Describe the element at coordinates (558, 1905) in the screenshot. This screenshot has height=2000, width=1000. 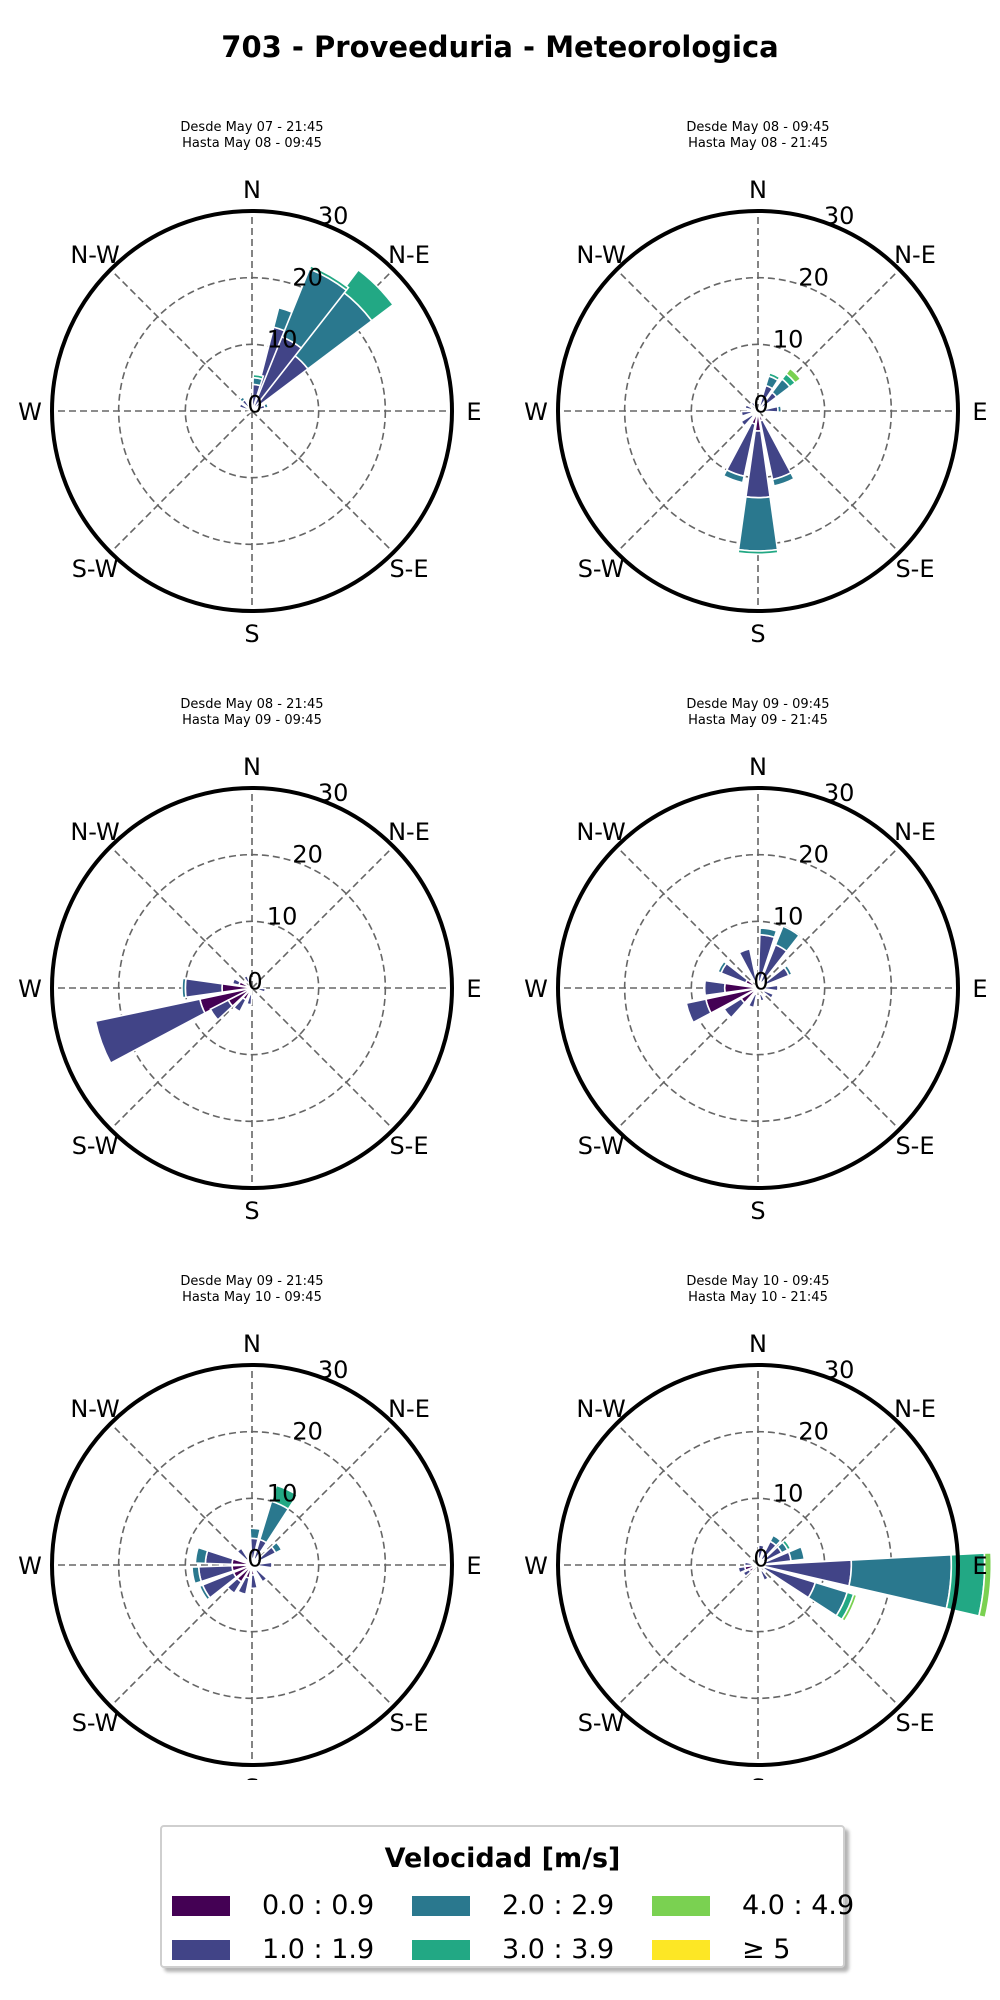
I see `legend-label: 2.0 : 2.9` at that location.